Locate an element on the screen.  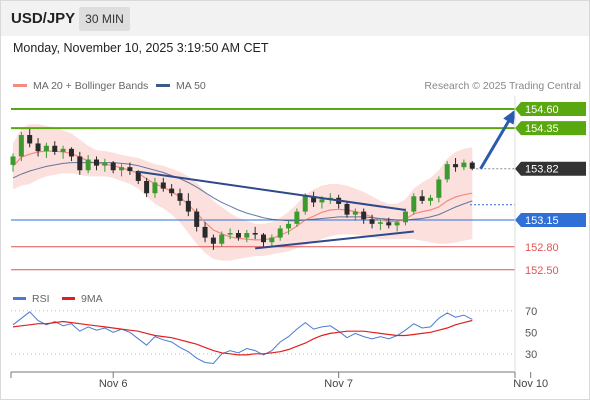
projection-arrow-head is located at coordinates (509, 117).